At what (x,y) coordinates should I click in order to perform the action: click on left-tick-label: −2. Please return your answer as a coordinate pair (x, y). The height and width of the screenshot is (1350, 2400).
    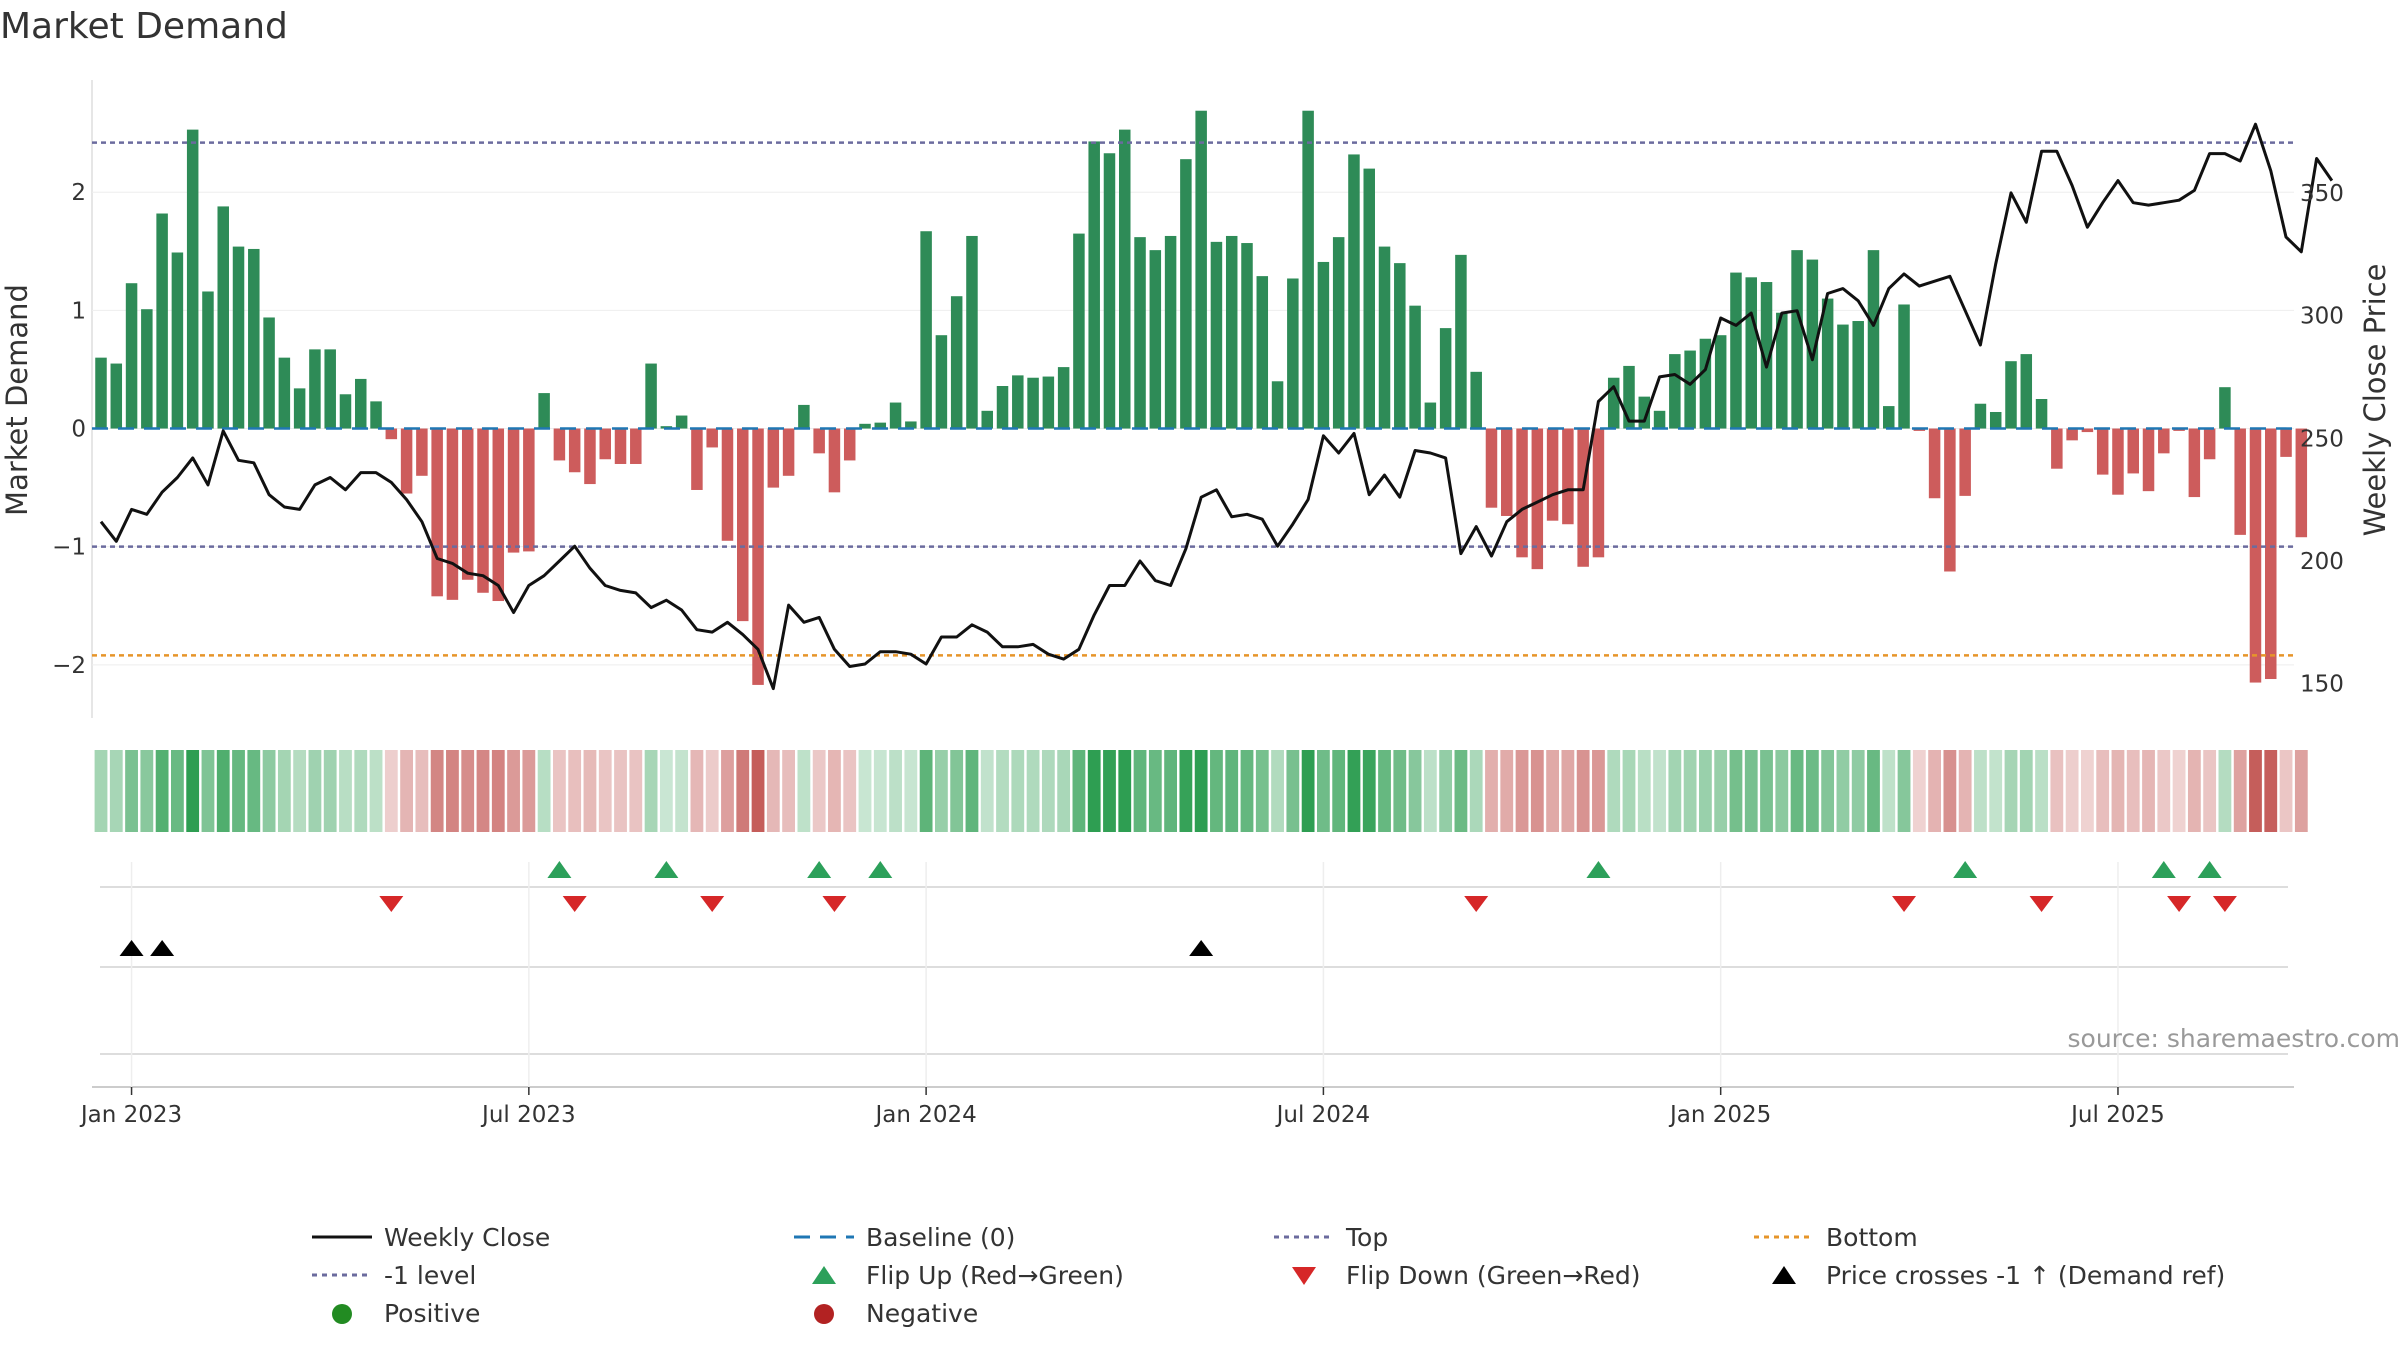
    Looking at the image, I should click on (69, 666).